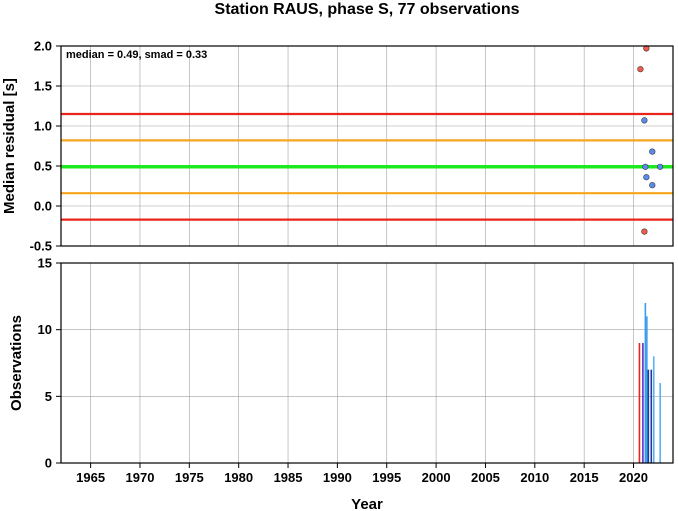 This screenshot has height=511, width=678. Describe the element at coordinates (43, 46) in the screenshot. I see `residual-y-tick-label: 2.0` at that location.